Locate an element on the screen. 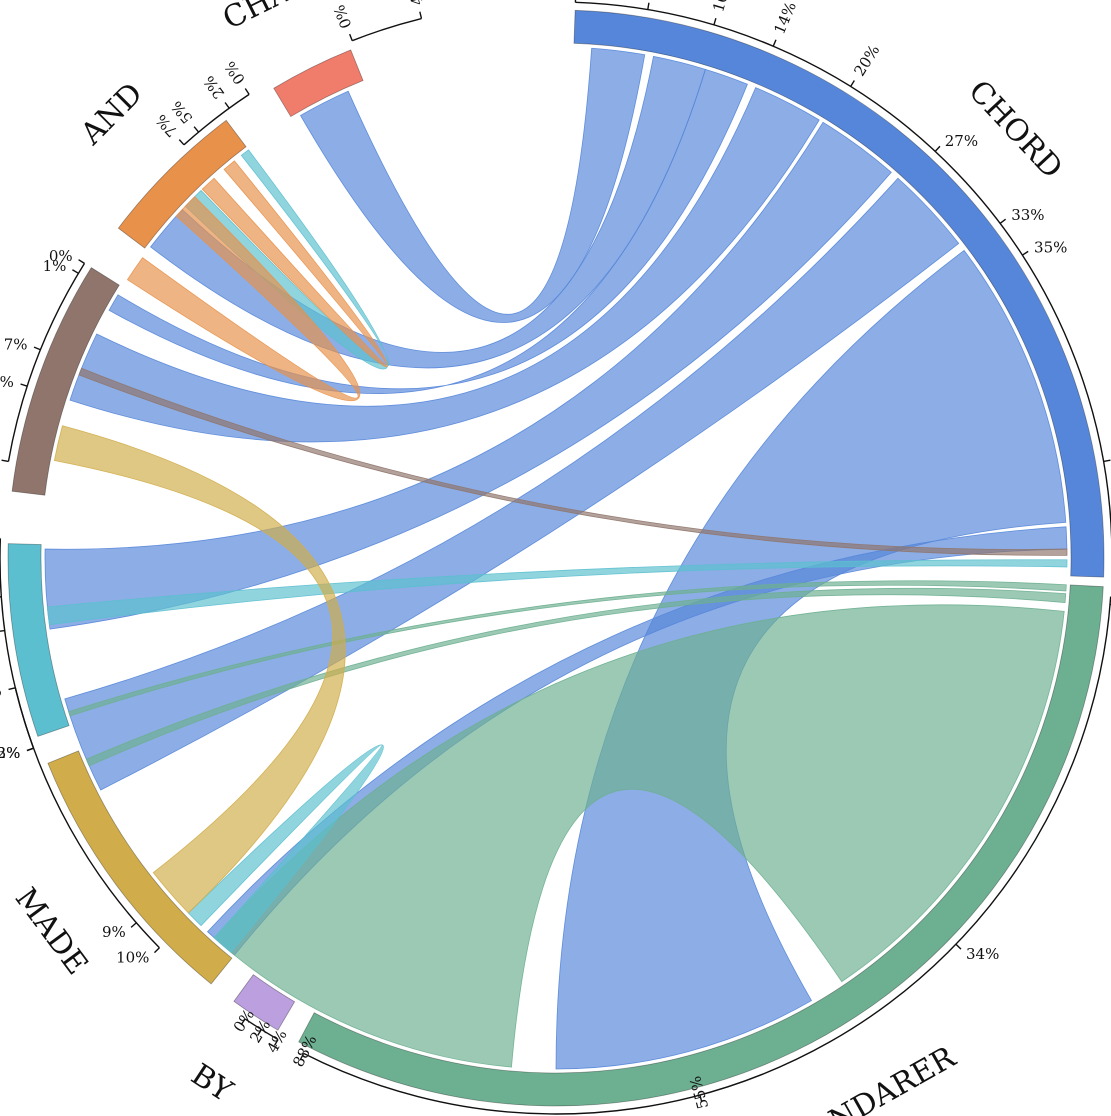  tick-label-slandarer-2: 34% is located at coordinates (982, 954).